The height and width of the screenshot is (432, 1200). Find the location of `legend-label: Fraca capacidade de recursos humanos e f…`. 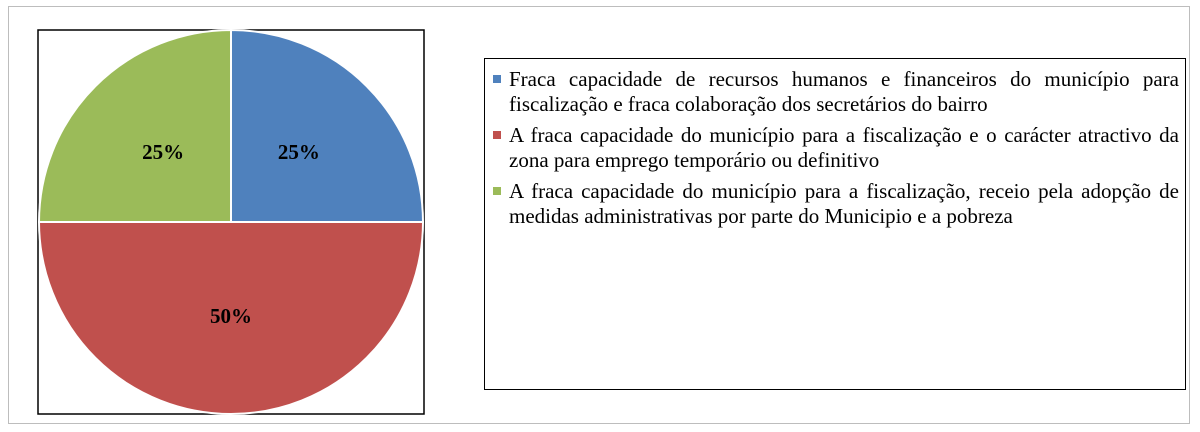

legend-label: Fraca capacidade de recursos humanos e f… is located at coordinates (844, 91).